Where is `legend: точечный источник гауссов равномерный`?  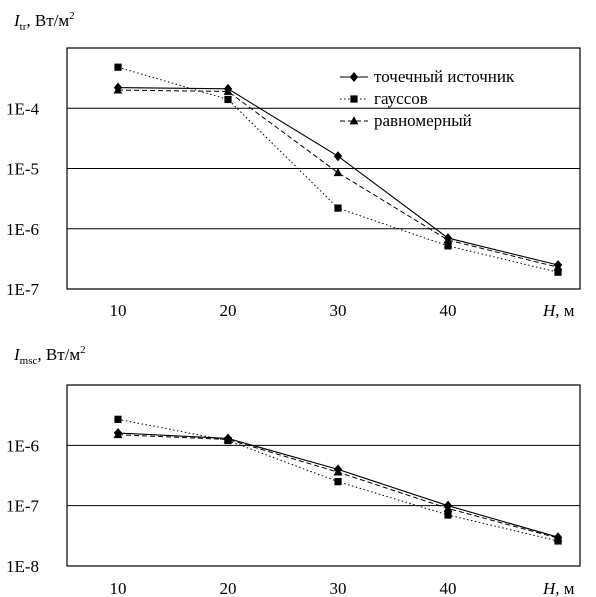
legend: точечный источник гауссов равномерный is located at coordinates (427, 98).